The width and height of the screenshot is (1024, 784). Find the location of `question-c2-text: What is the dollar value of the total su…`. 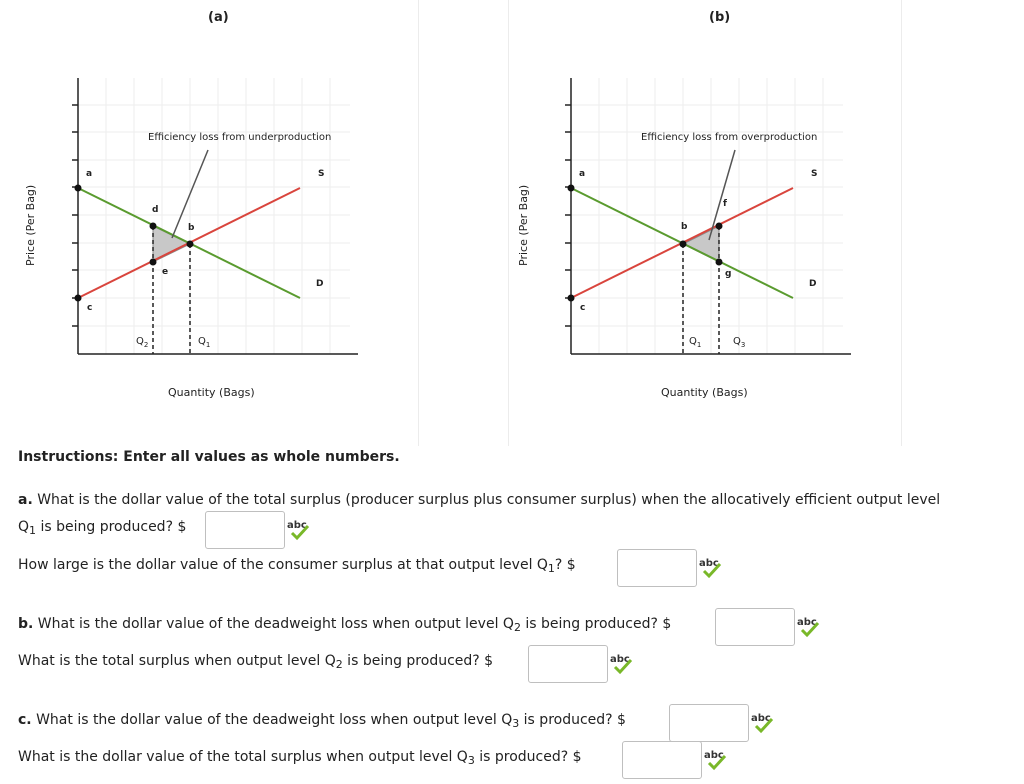

question-c2-text: What is the dollar value of the total su… is located at coordinates (243, 757).